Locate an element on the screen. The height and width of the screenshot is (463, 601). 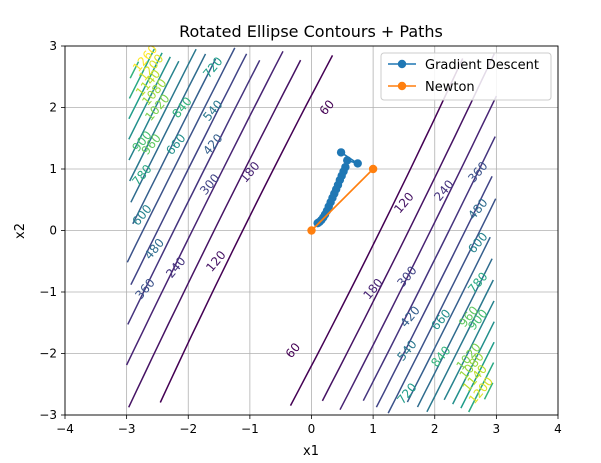
y-tick-label: −2 is located at coordinates (48, 354).